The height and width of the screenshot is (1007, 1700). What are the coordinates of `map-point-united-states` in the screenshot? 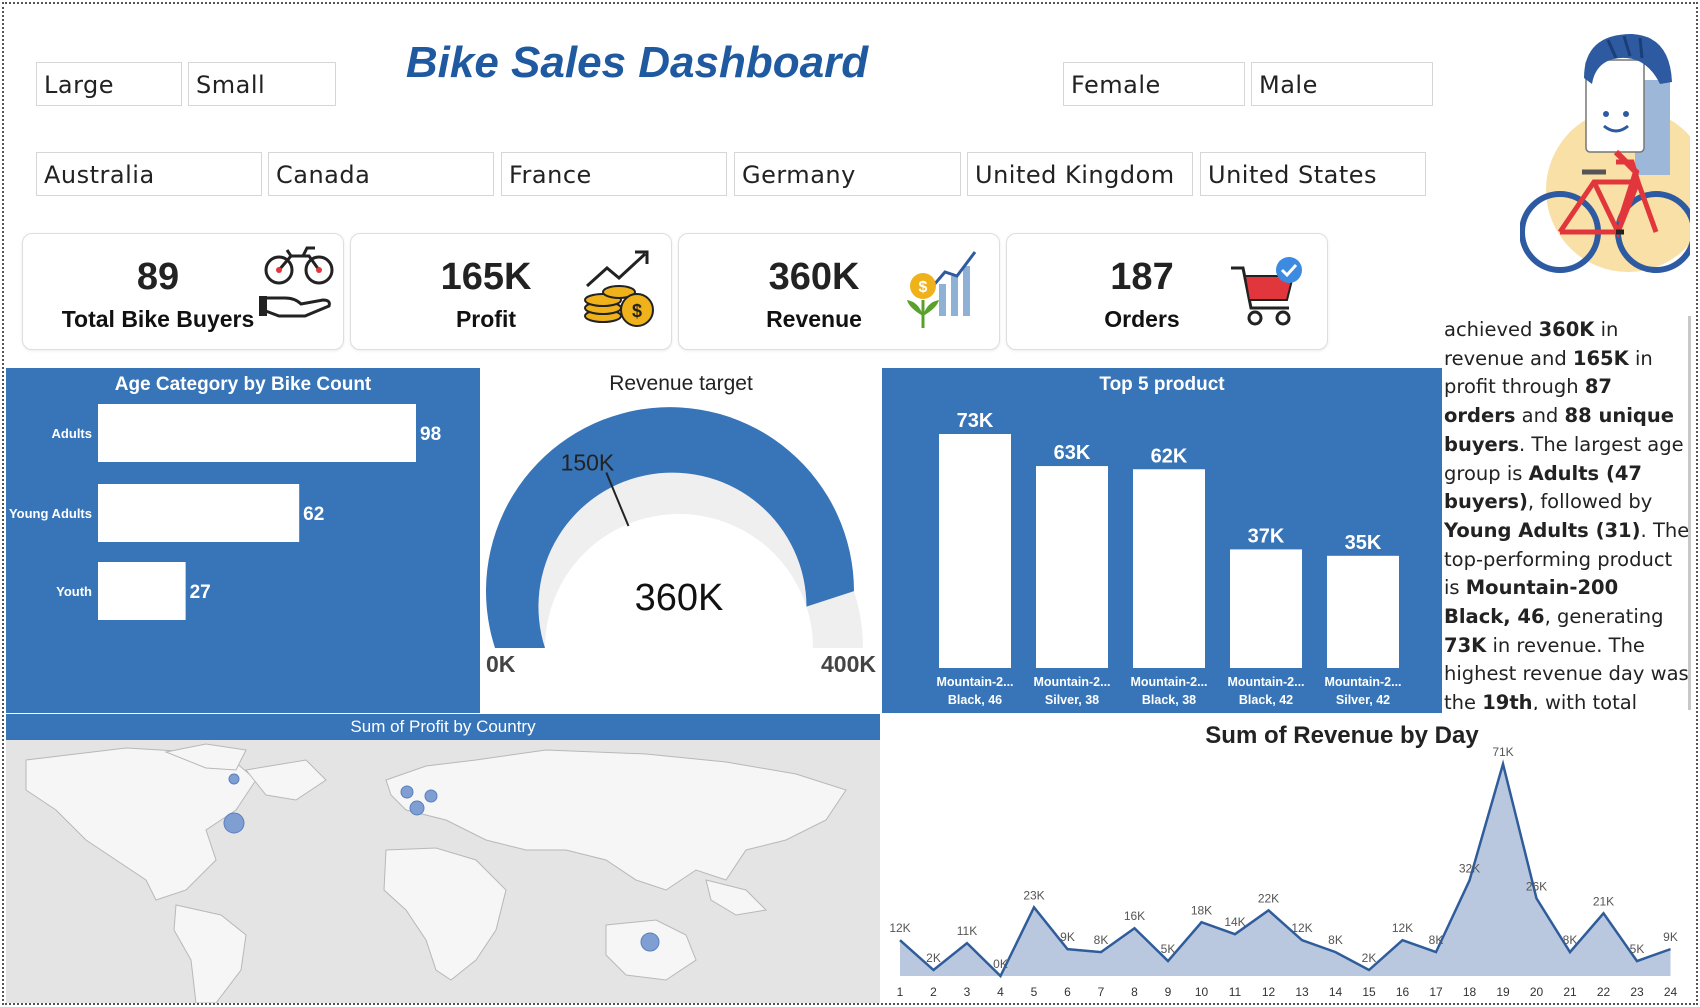 It's located at (234, 823).